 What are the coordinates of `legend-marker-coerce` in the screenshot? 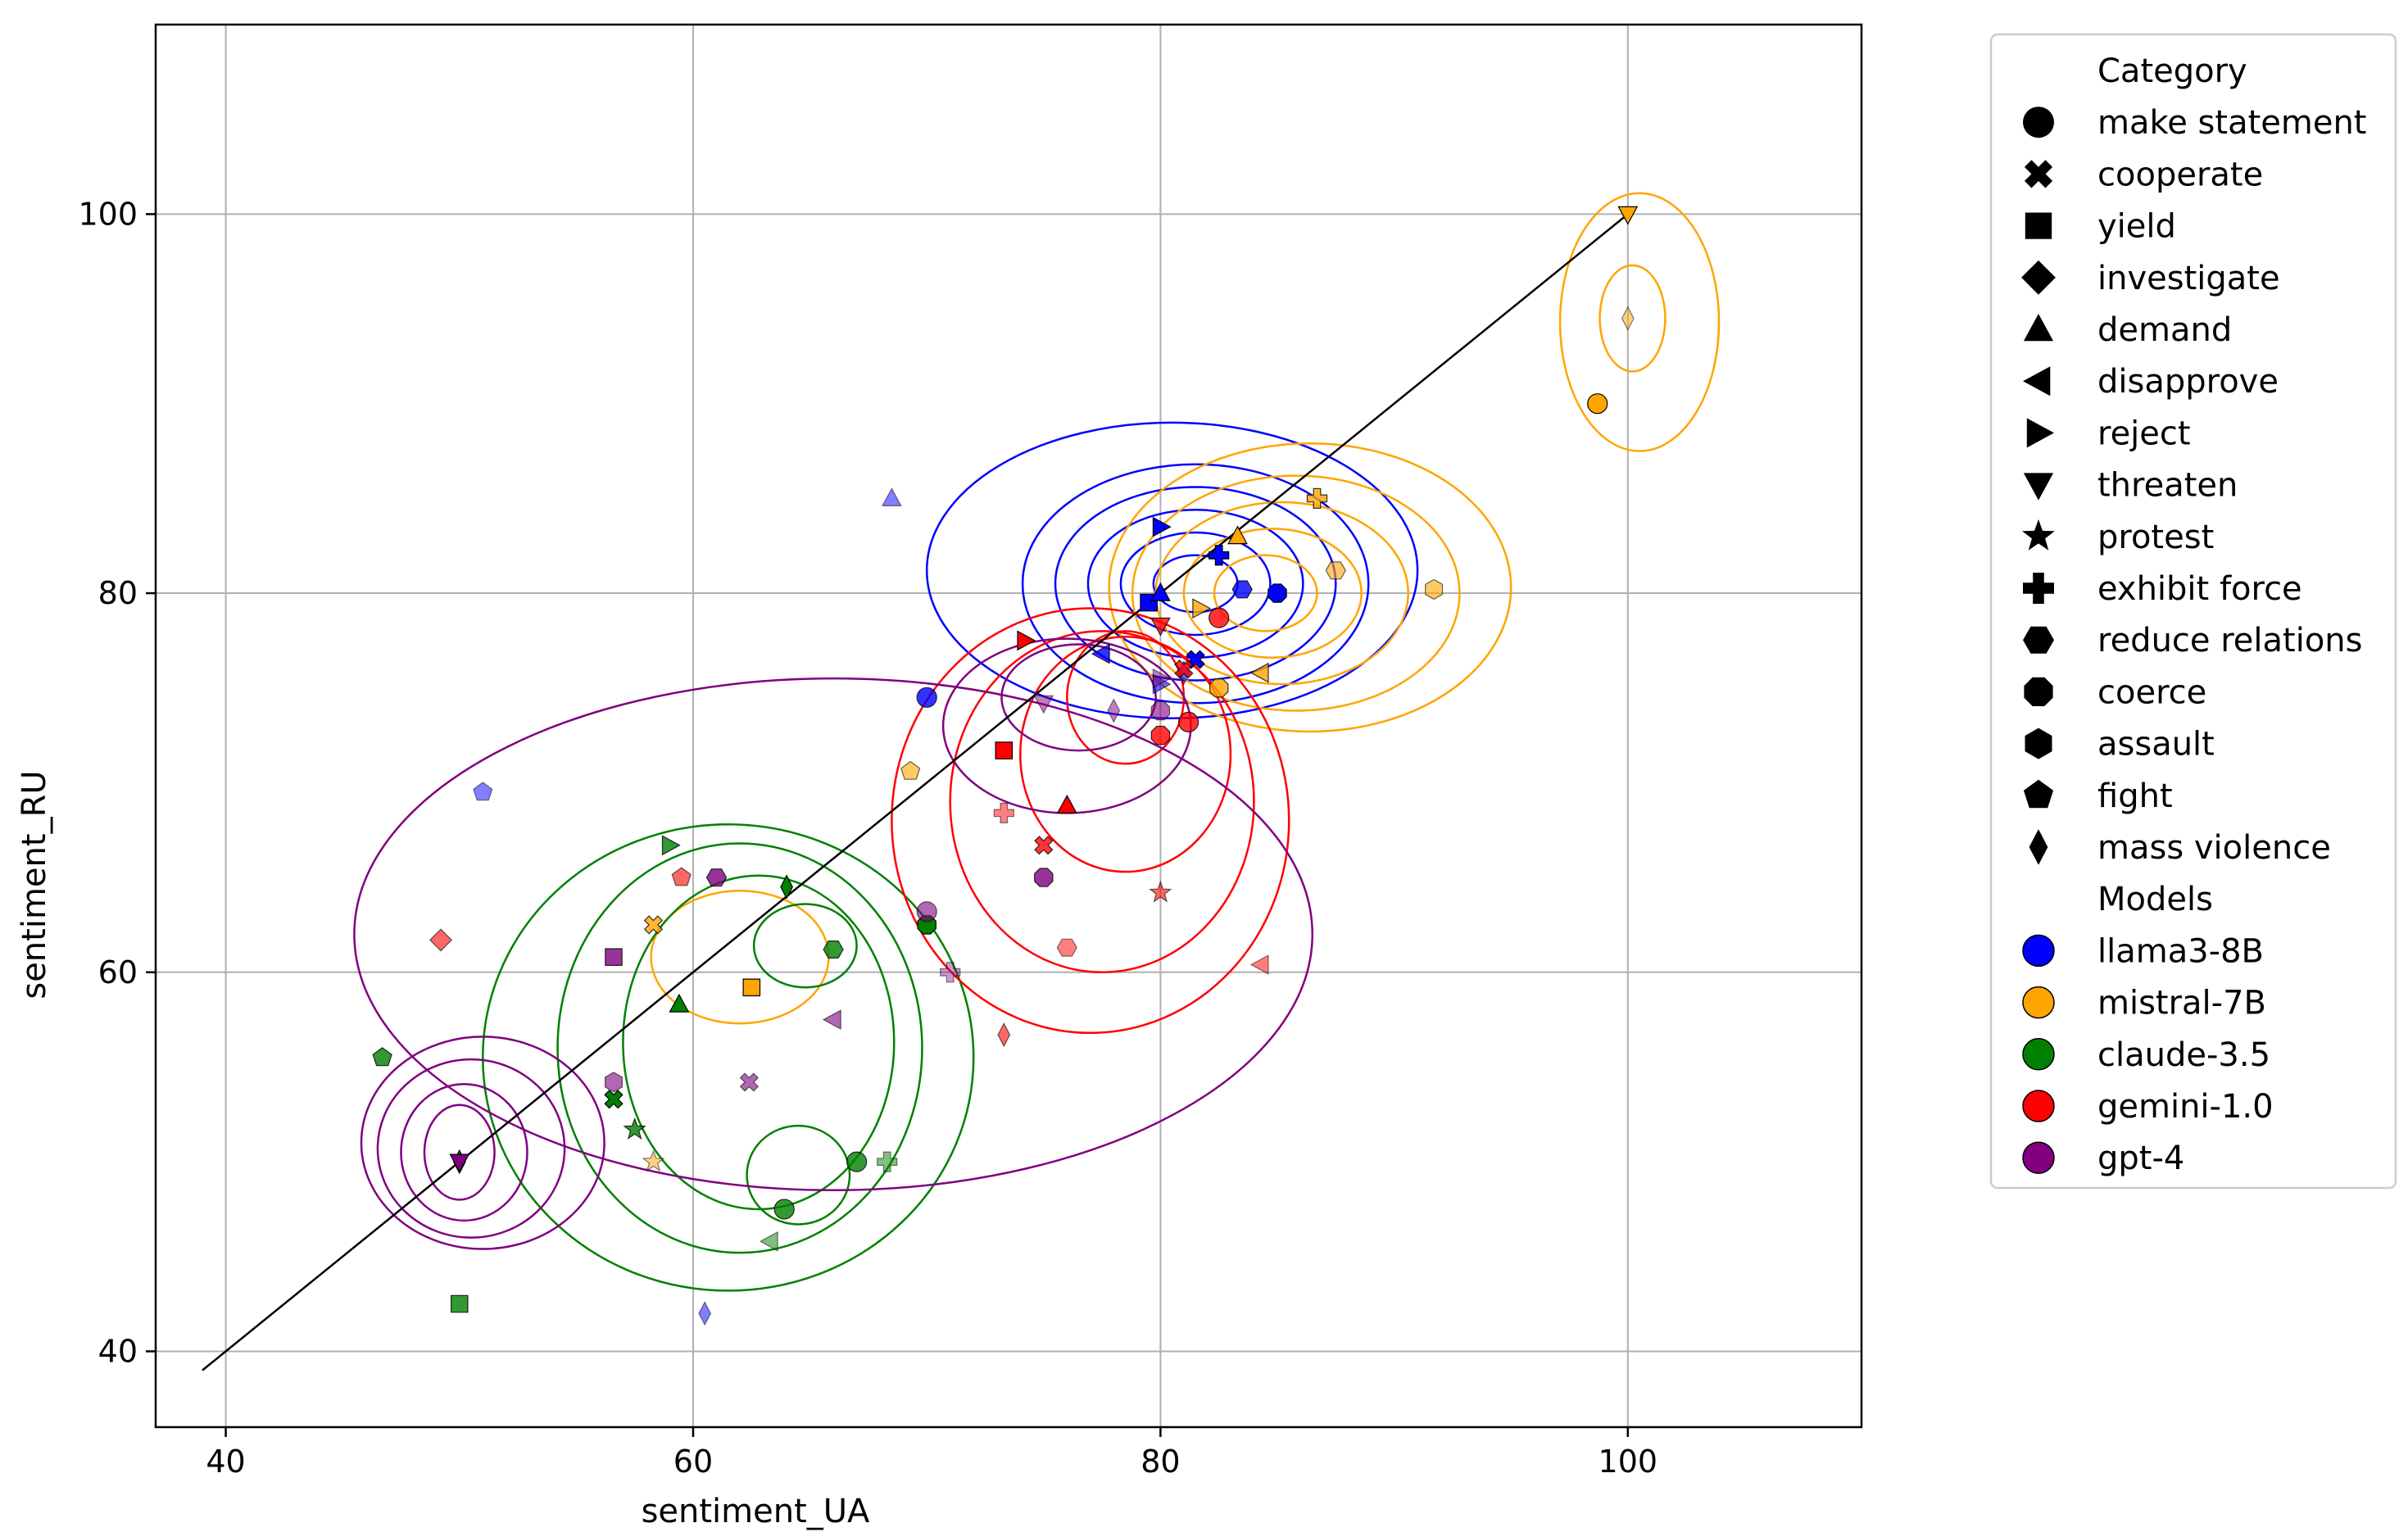 It's located at (2038, 691).